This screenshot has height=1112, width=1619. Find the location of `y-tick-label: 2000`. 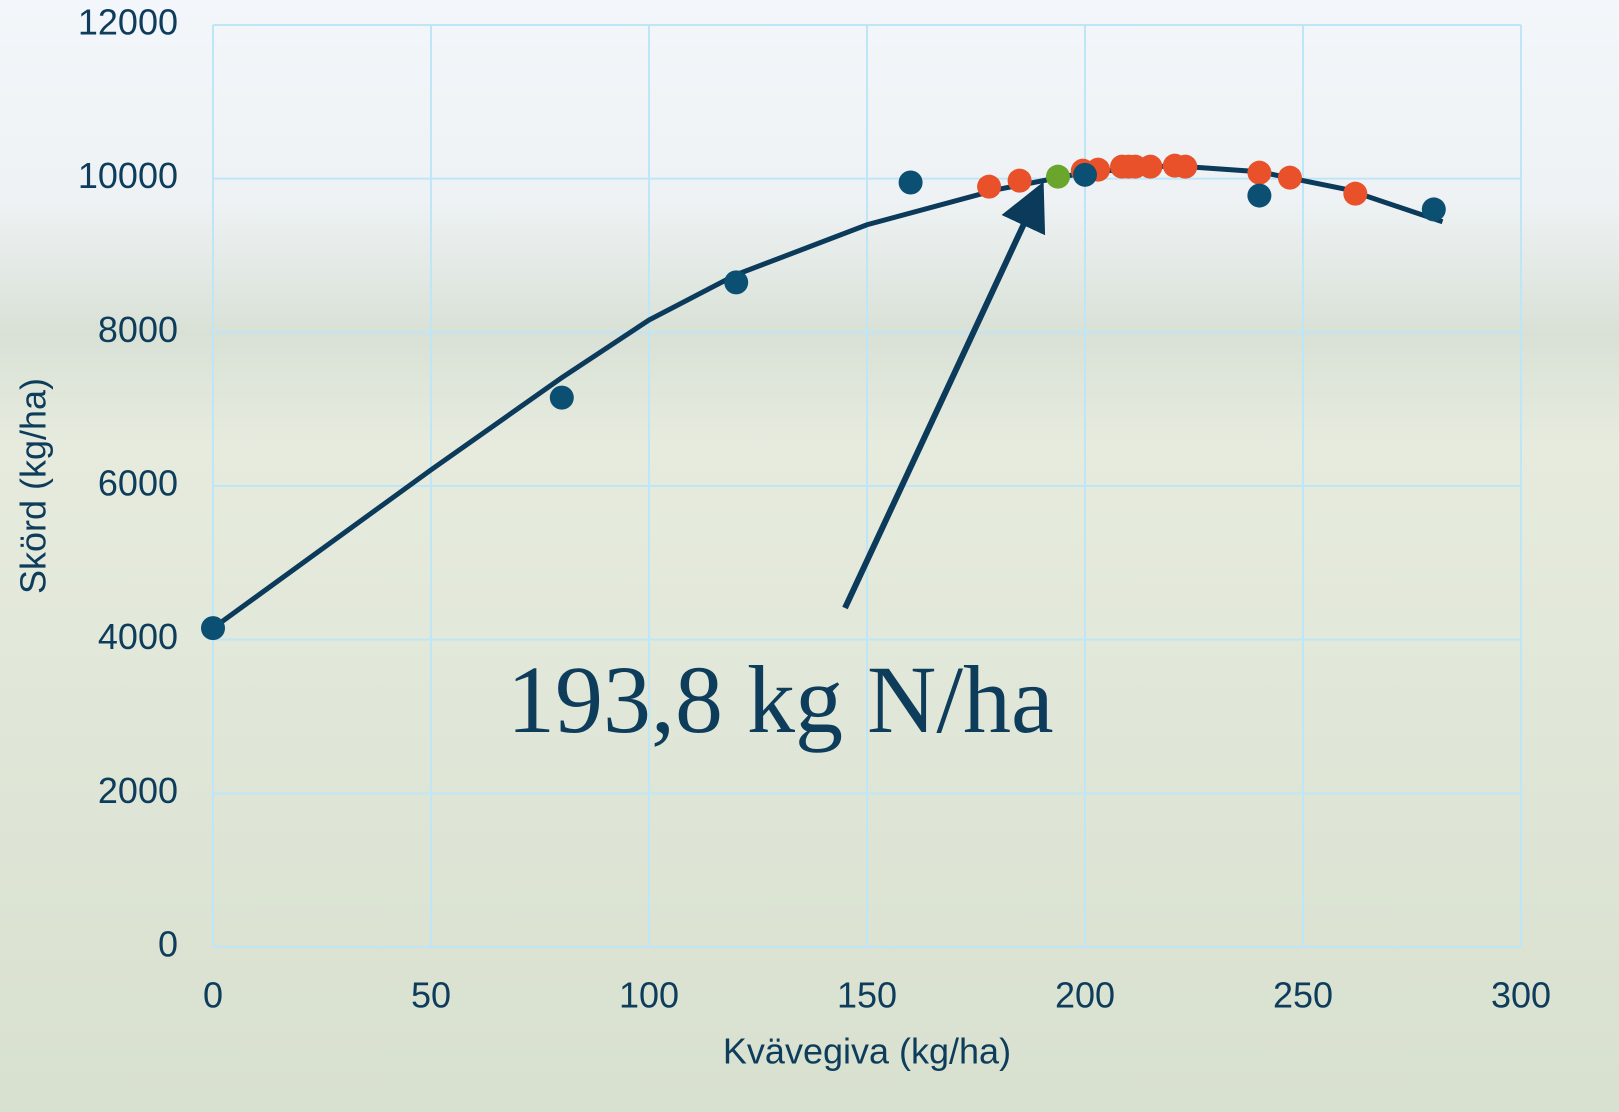

y-tick-label: 2000 is located at coordinates (138, 790).